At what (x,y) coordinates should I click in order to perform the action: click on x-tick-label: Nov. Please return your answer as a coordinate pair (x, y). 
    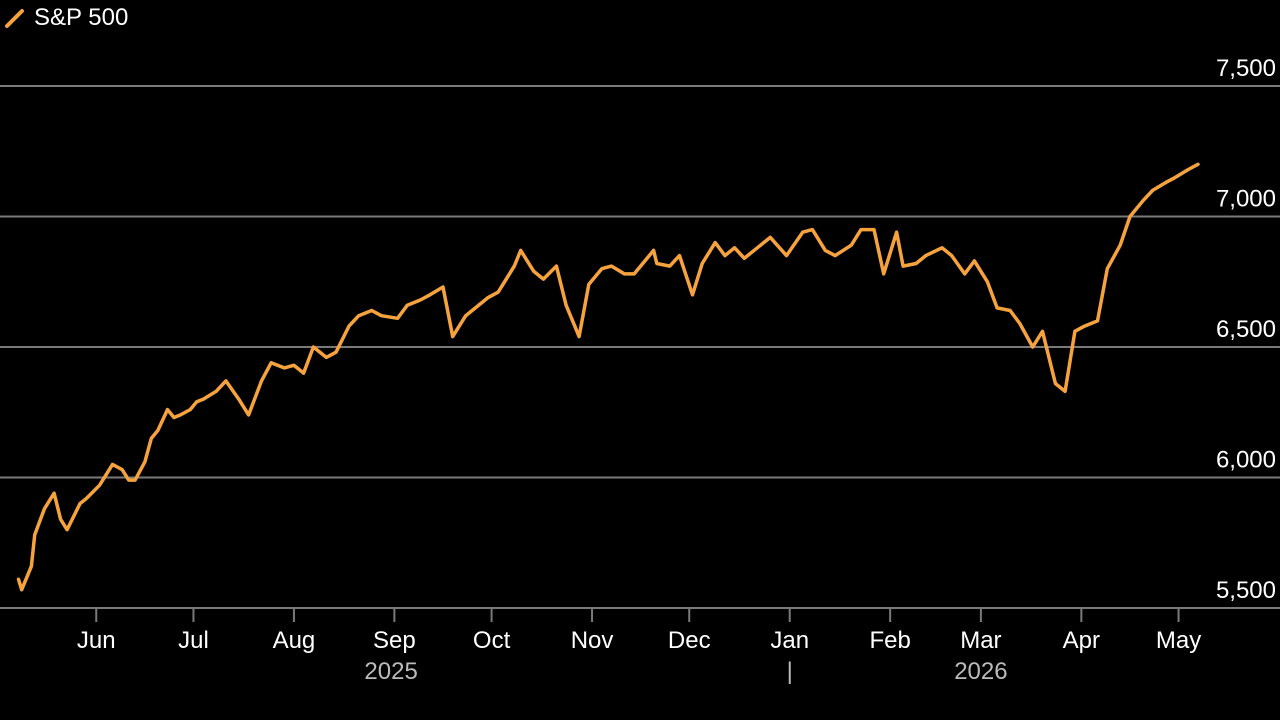
    Looking at the image, I should click on (592, 640).